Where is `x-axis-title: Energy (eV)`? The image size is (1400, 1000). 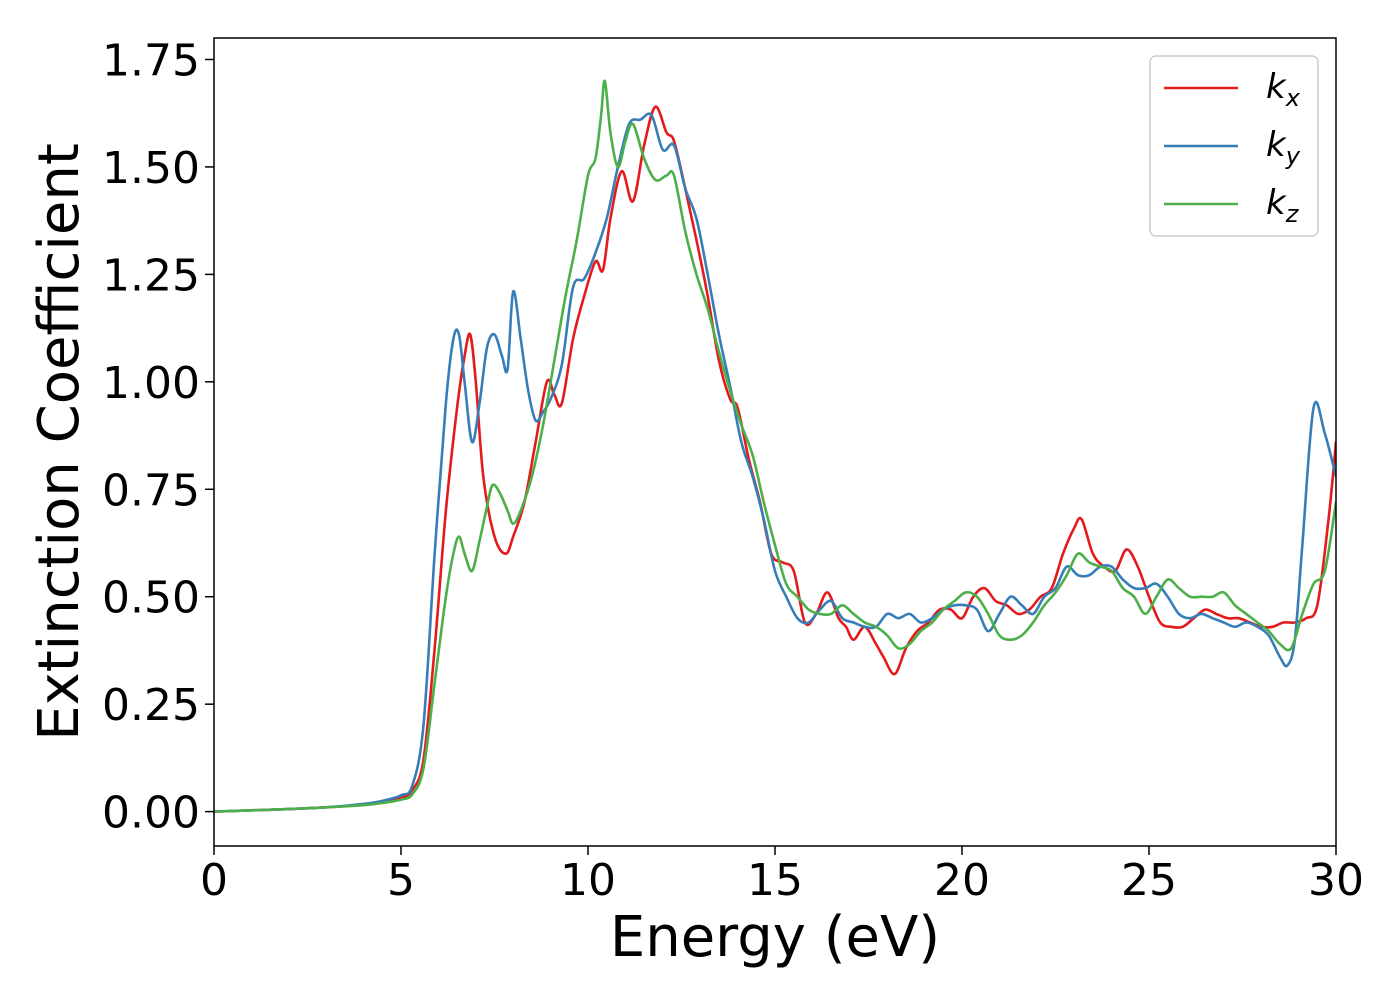
x-axis-title: Energy (eV) is located at coordinates (775, 937).